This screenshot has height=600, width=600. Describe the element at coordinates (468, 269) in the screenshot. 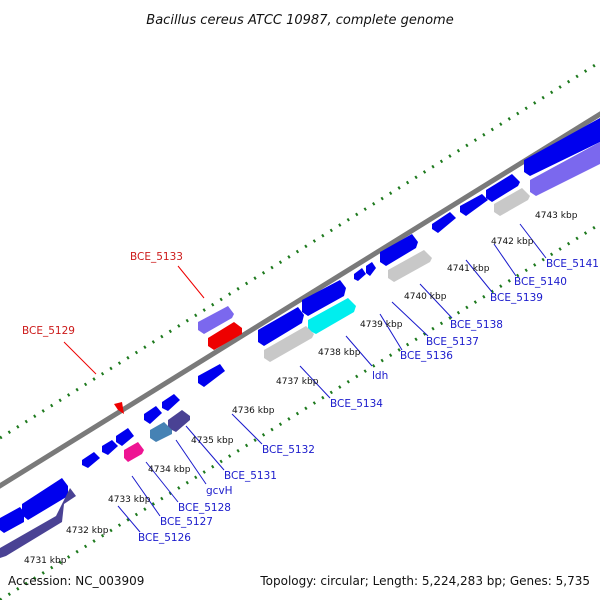

I see `tick-label: 4741 kbp` at that location.